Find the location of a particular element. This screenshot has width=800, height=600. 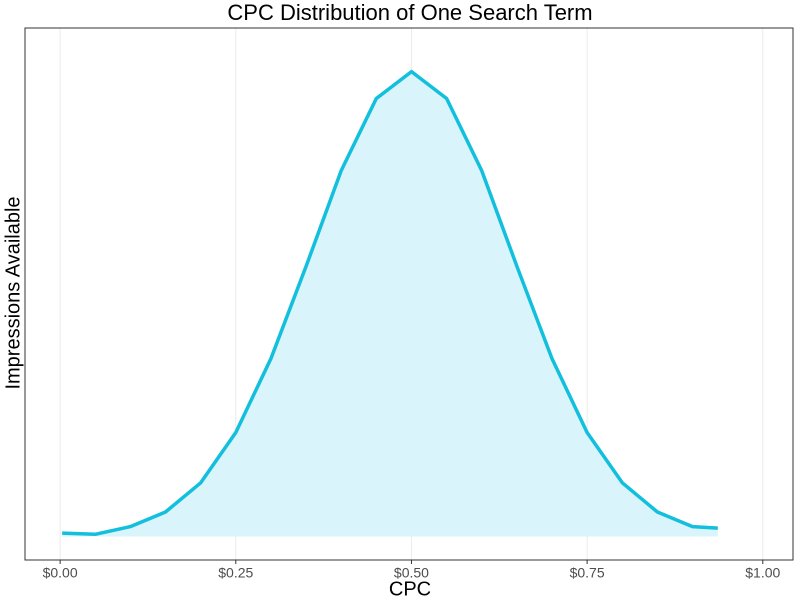

y-axis-title: Impressions Available is located at coordinates (13, 292).